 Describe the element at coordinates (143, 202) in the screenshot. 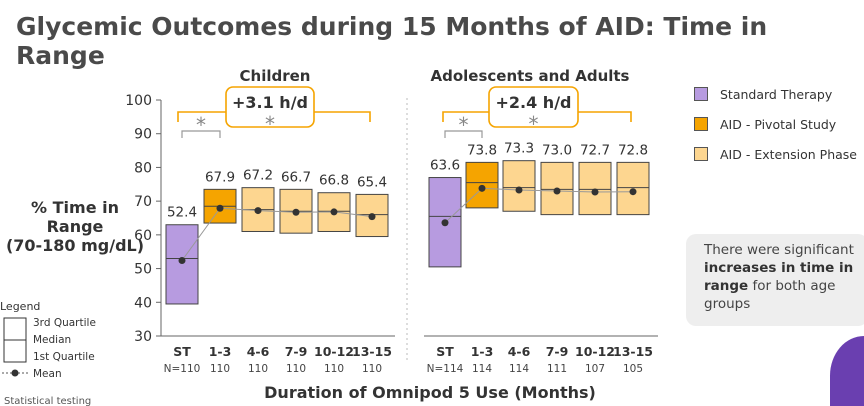

I see `y-tick-label: 70` at that location.